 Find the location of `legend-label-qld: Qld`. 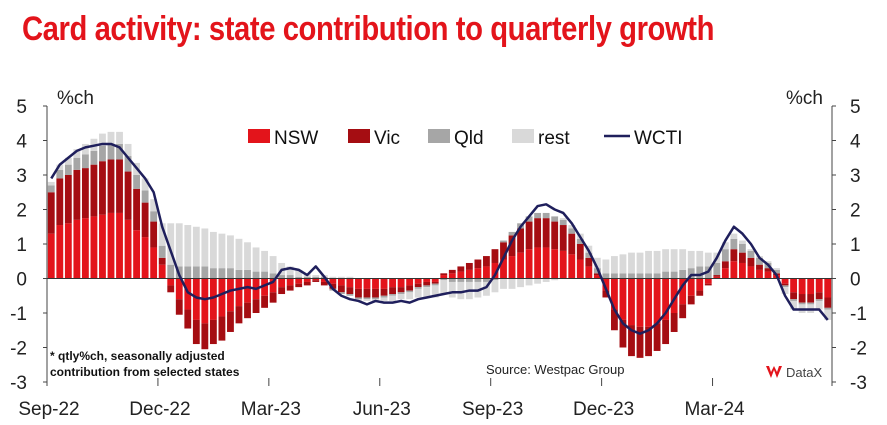

legend-label-qld: Qld is located at coordinates (469, 138).